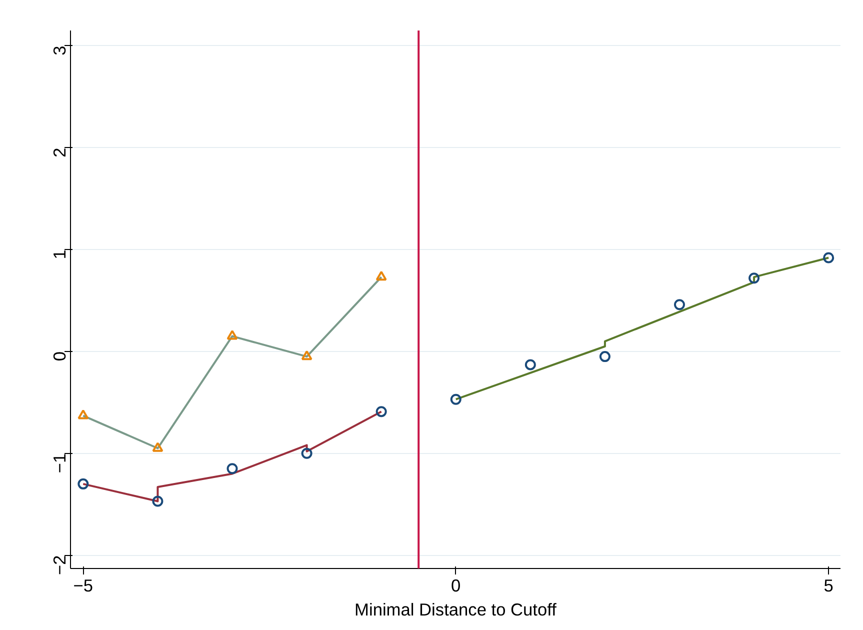 The width and height of the screenshot is (863, 630). Describe the element at coordinates (60, 51) in the screenshot. I see `y-tick-label: 3` at that location.